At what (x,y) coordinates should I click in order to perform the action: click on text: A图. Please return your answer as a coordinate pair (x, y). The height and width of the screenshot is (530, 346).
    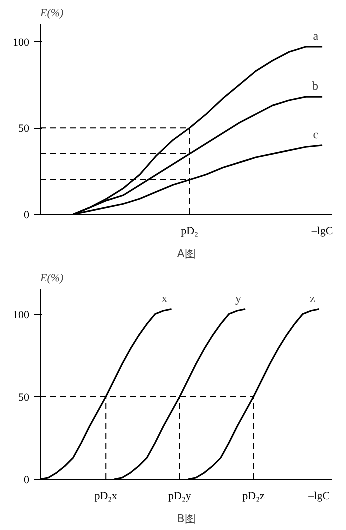
    Looking at the image, I should click on (186, 254).